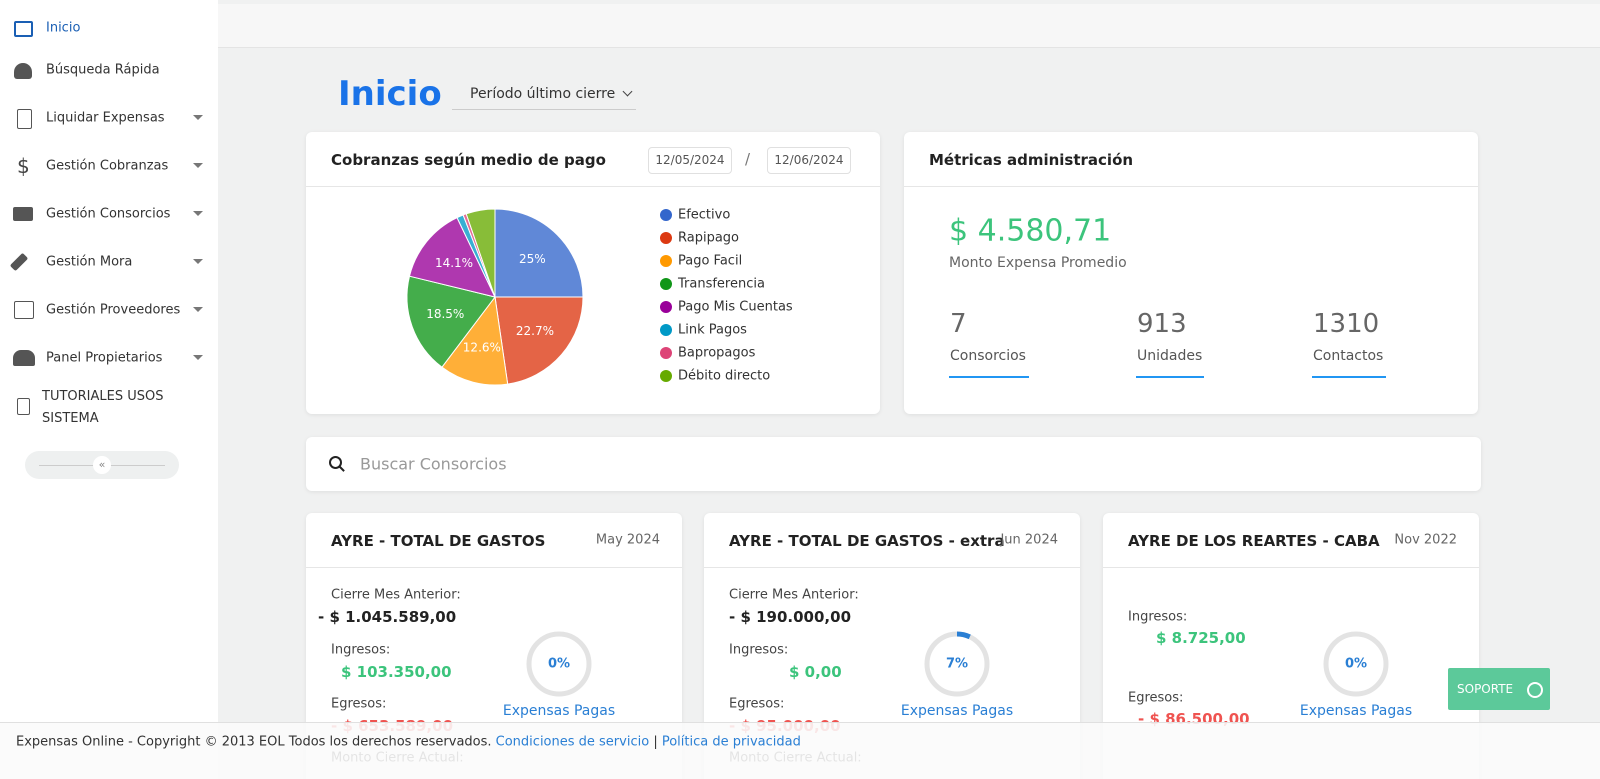 This screenshot has width=1600, height=779. What do you see at coordinates (1031, 160) in the screenshot?
I see `card-title: Métricas administración` at bounding box center [1031, 160].